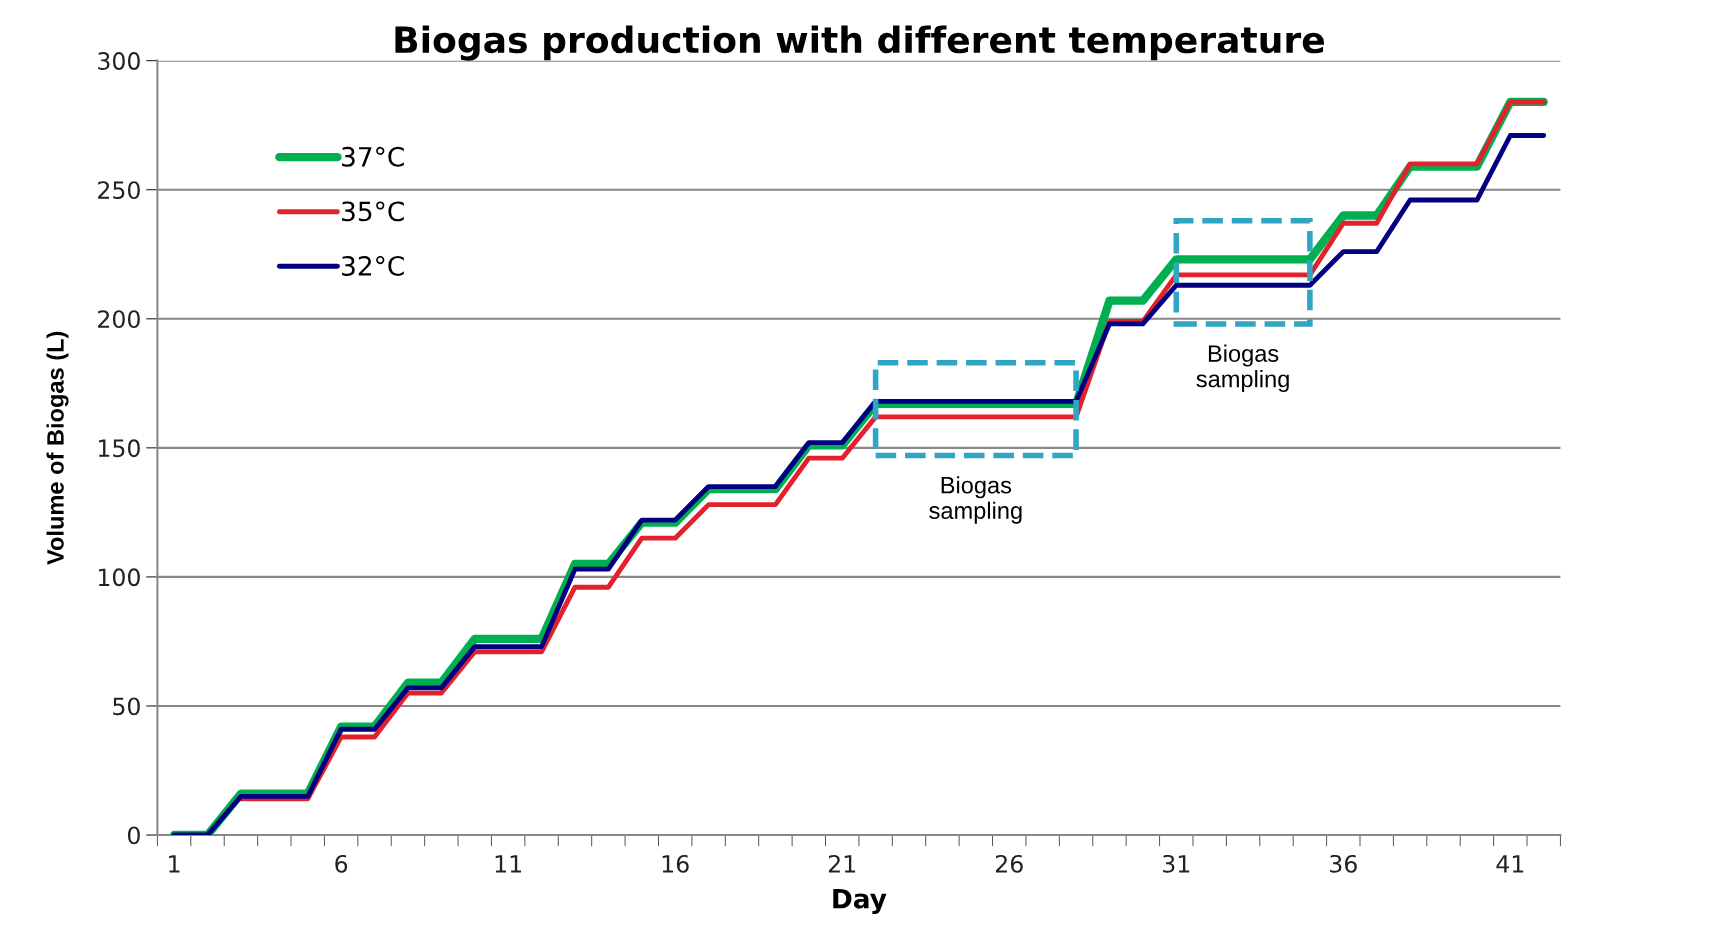 This screenshot has width=1711, height=933. Describe the element at coordinates (508, 864) in the screenshot. I see `x-tick-label: 11` at that location.